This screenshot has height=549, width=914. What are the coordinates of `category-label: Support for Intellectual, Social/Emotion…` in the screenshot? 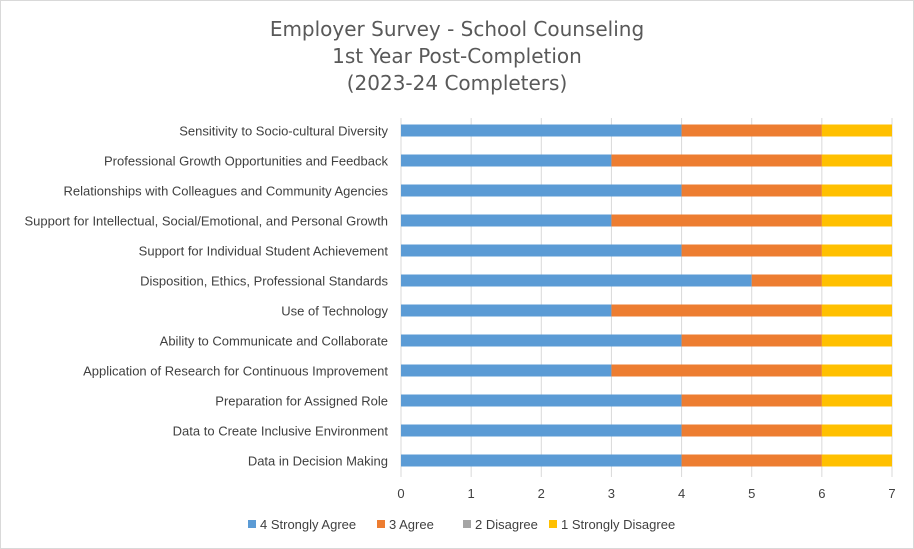 It's located at (206, 221).